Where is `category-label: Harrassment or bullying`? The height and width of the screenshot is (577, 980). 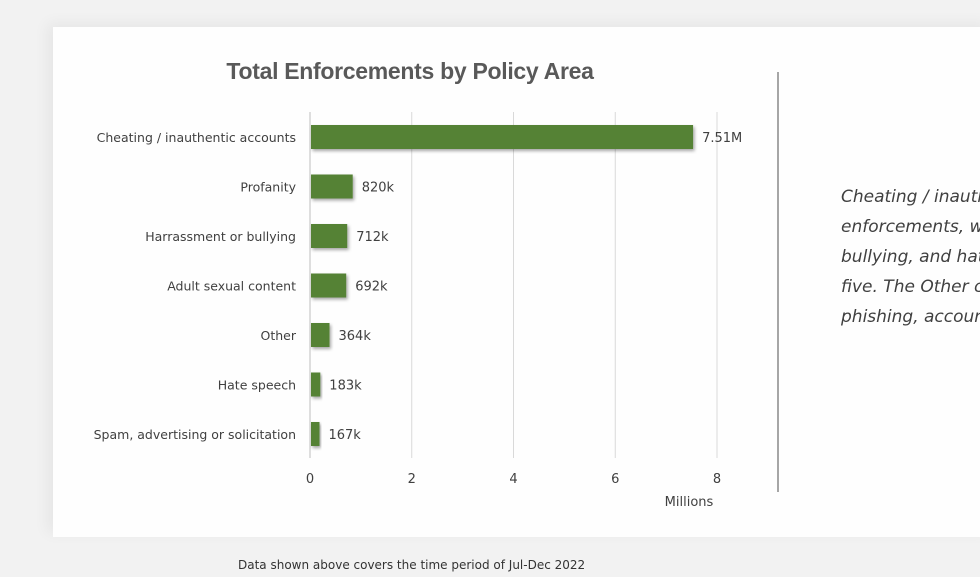
category-label: Harrassment or bullying is located at coordinates (220, 236).